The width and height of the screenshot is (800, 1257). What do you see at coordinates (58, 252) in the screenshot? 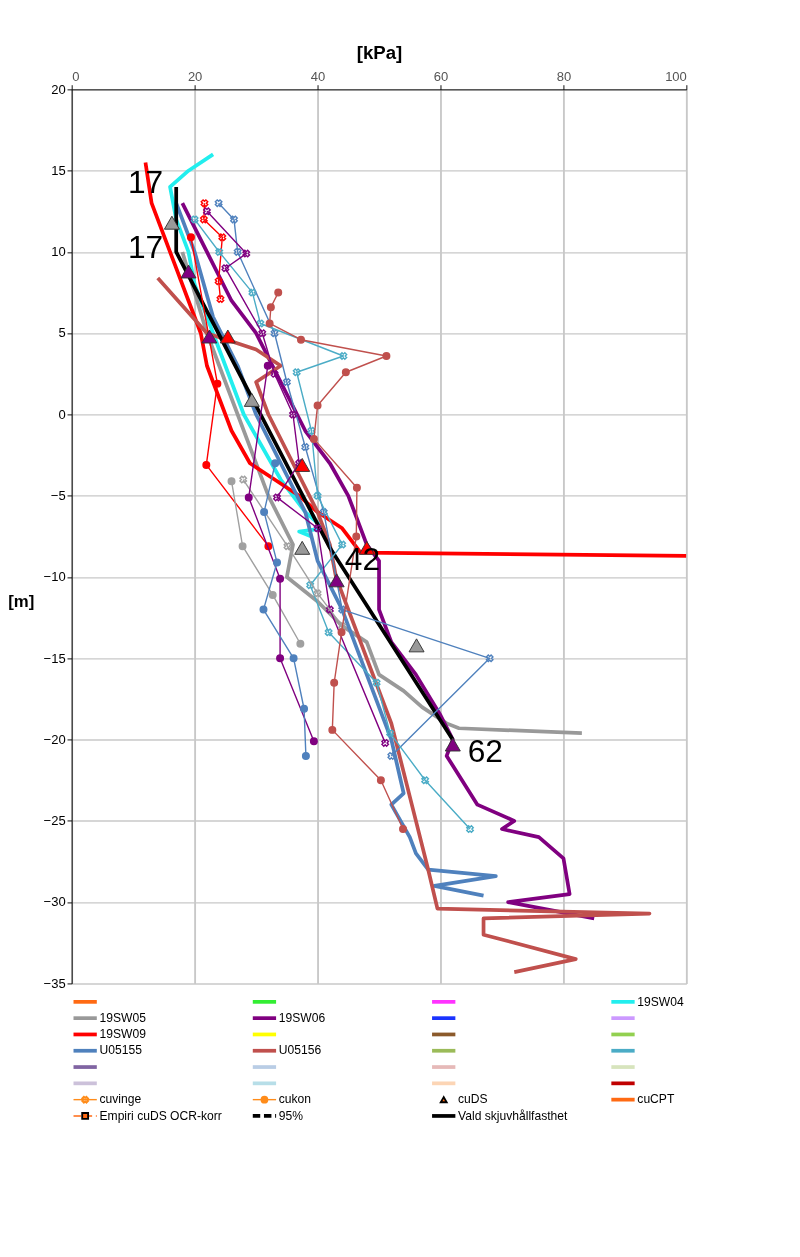
I see `y-tick-label: 10` at bounding box center [58, 252].